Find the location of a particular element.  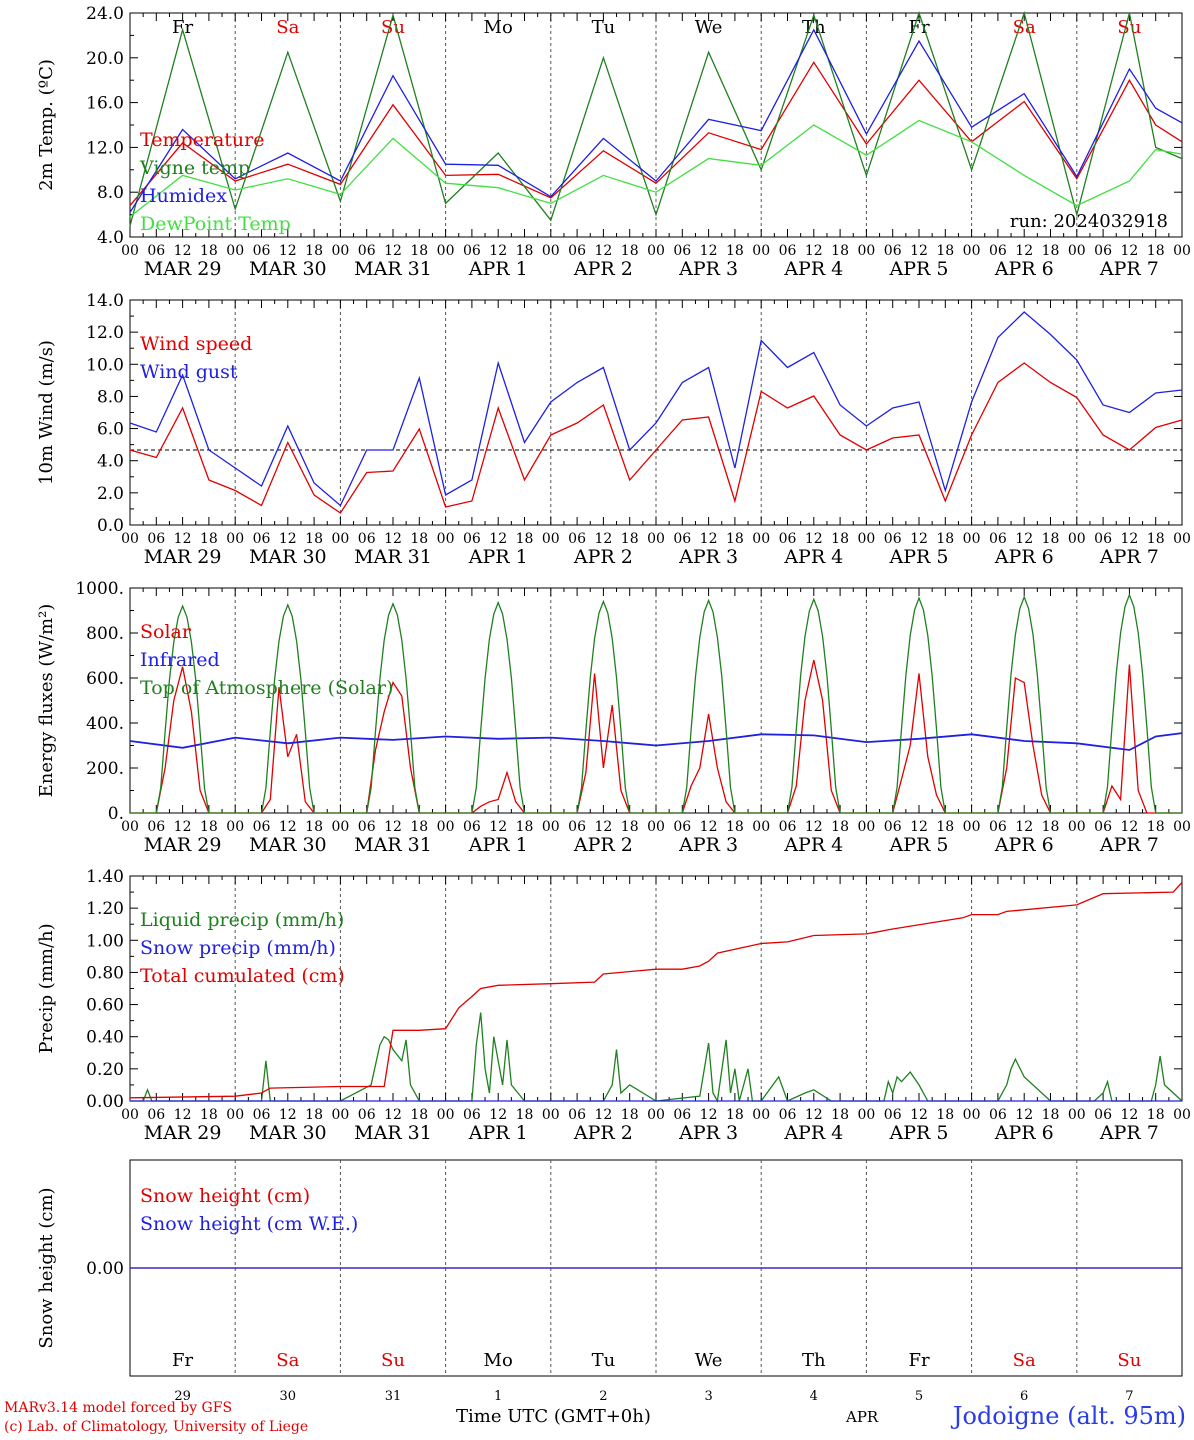

model-credit: MARv3.14 model forced by GFS is located at coordinates (118, 1408).